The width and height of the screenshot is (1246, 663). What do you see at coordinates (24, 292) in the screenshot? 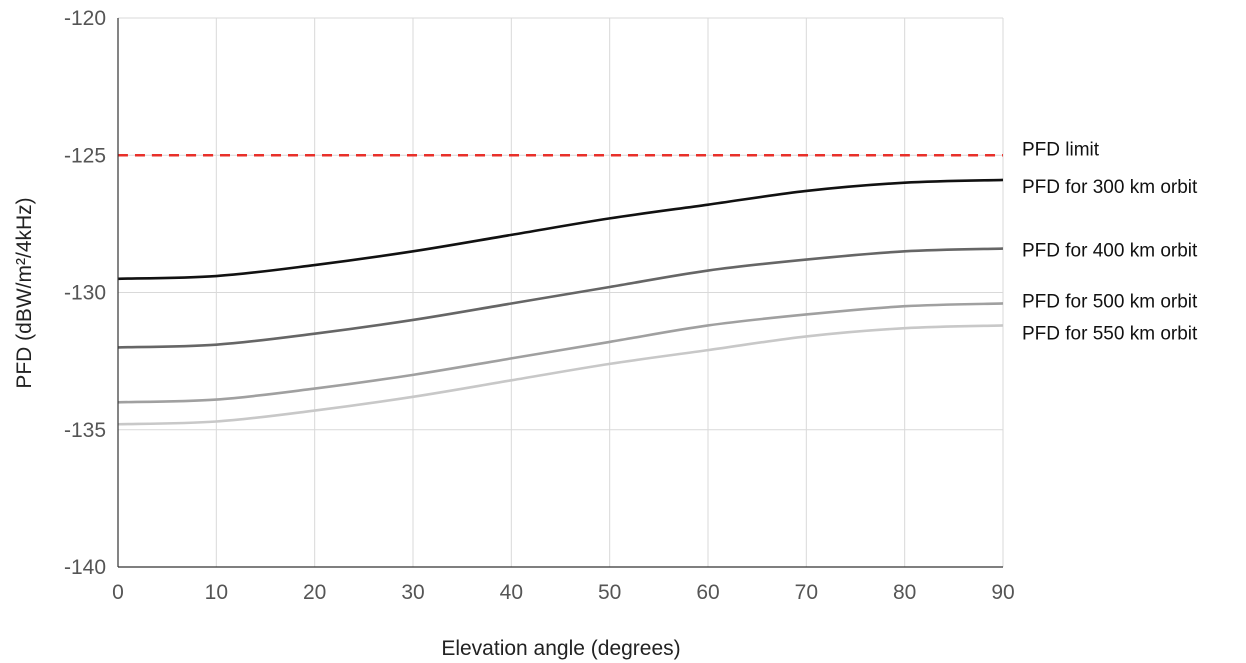
I see `y-axis-title: PFD (dBW/m²/4kHz)` at bounding box center [24, 292].